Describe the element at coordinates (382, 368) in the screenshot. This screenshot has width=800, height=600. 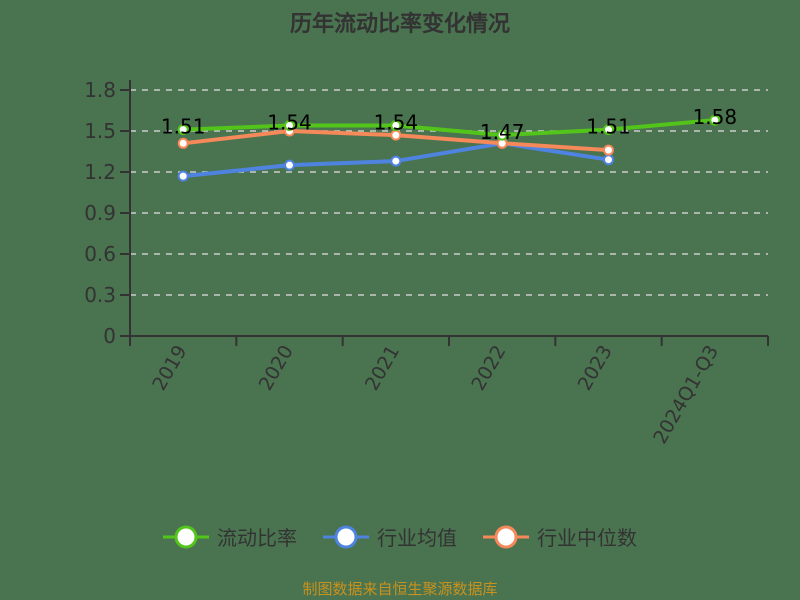
I see `x-tick-label: 2021` at that location.